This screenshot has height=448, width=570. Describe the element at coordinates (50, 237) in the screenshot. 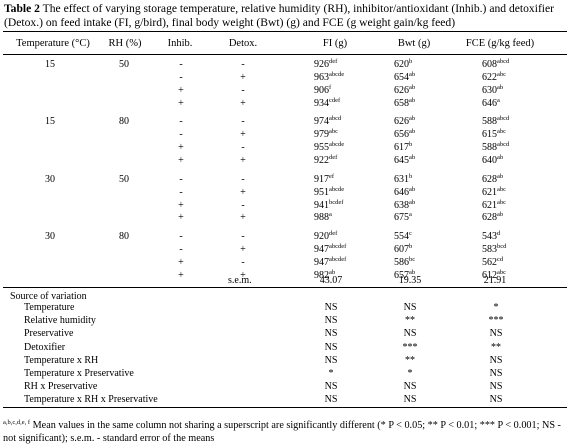

I see `cell-temperature: 30` at that location.